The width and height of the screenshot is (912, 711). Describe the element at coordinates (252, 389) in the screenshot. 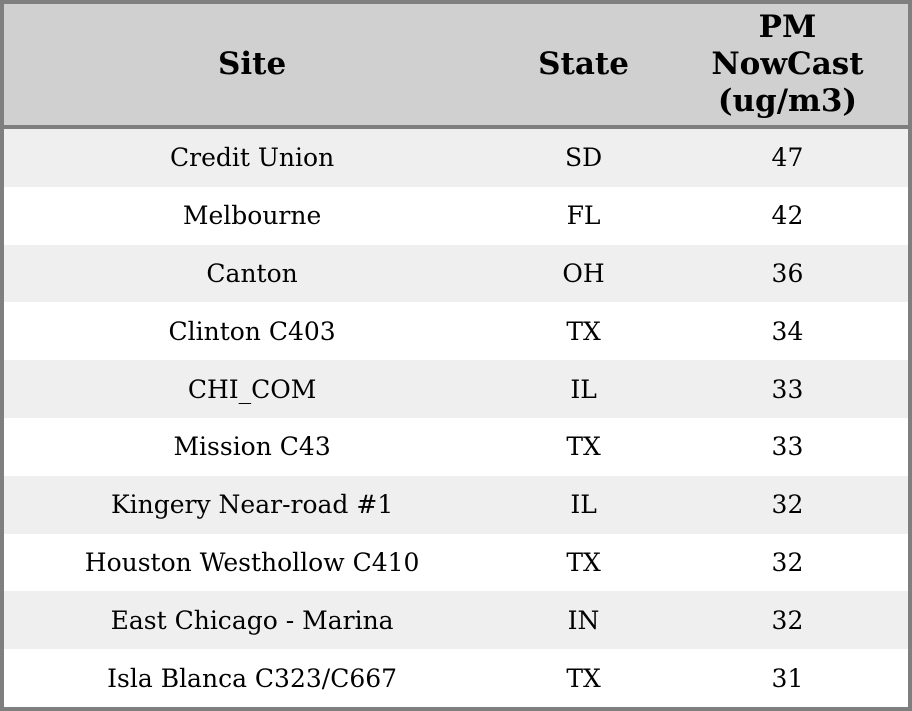

I see `site-cell: CHI_COM` at that location.